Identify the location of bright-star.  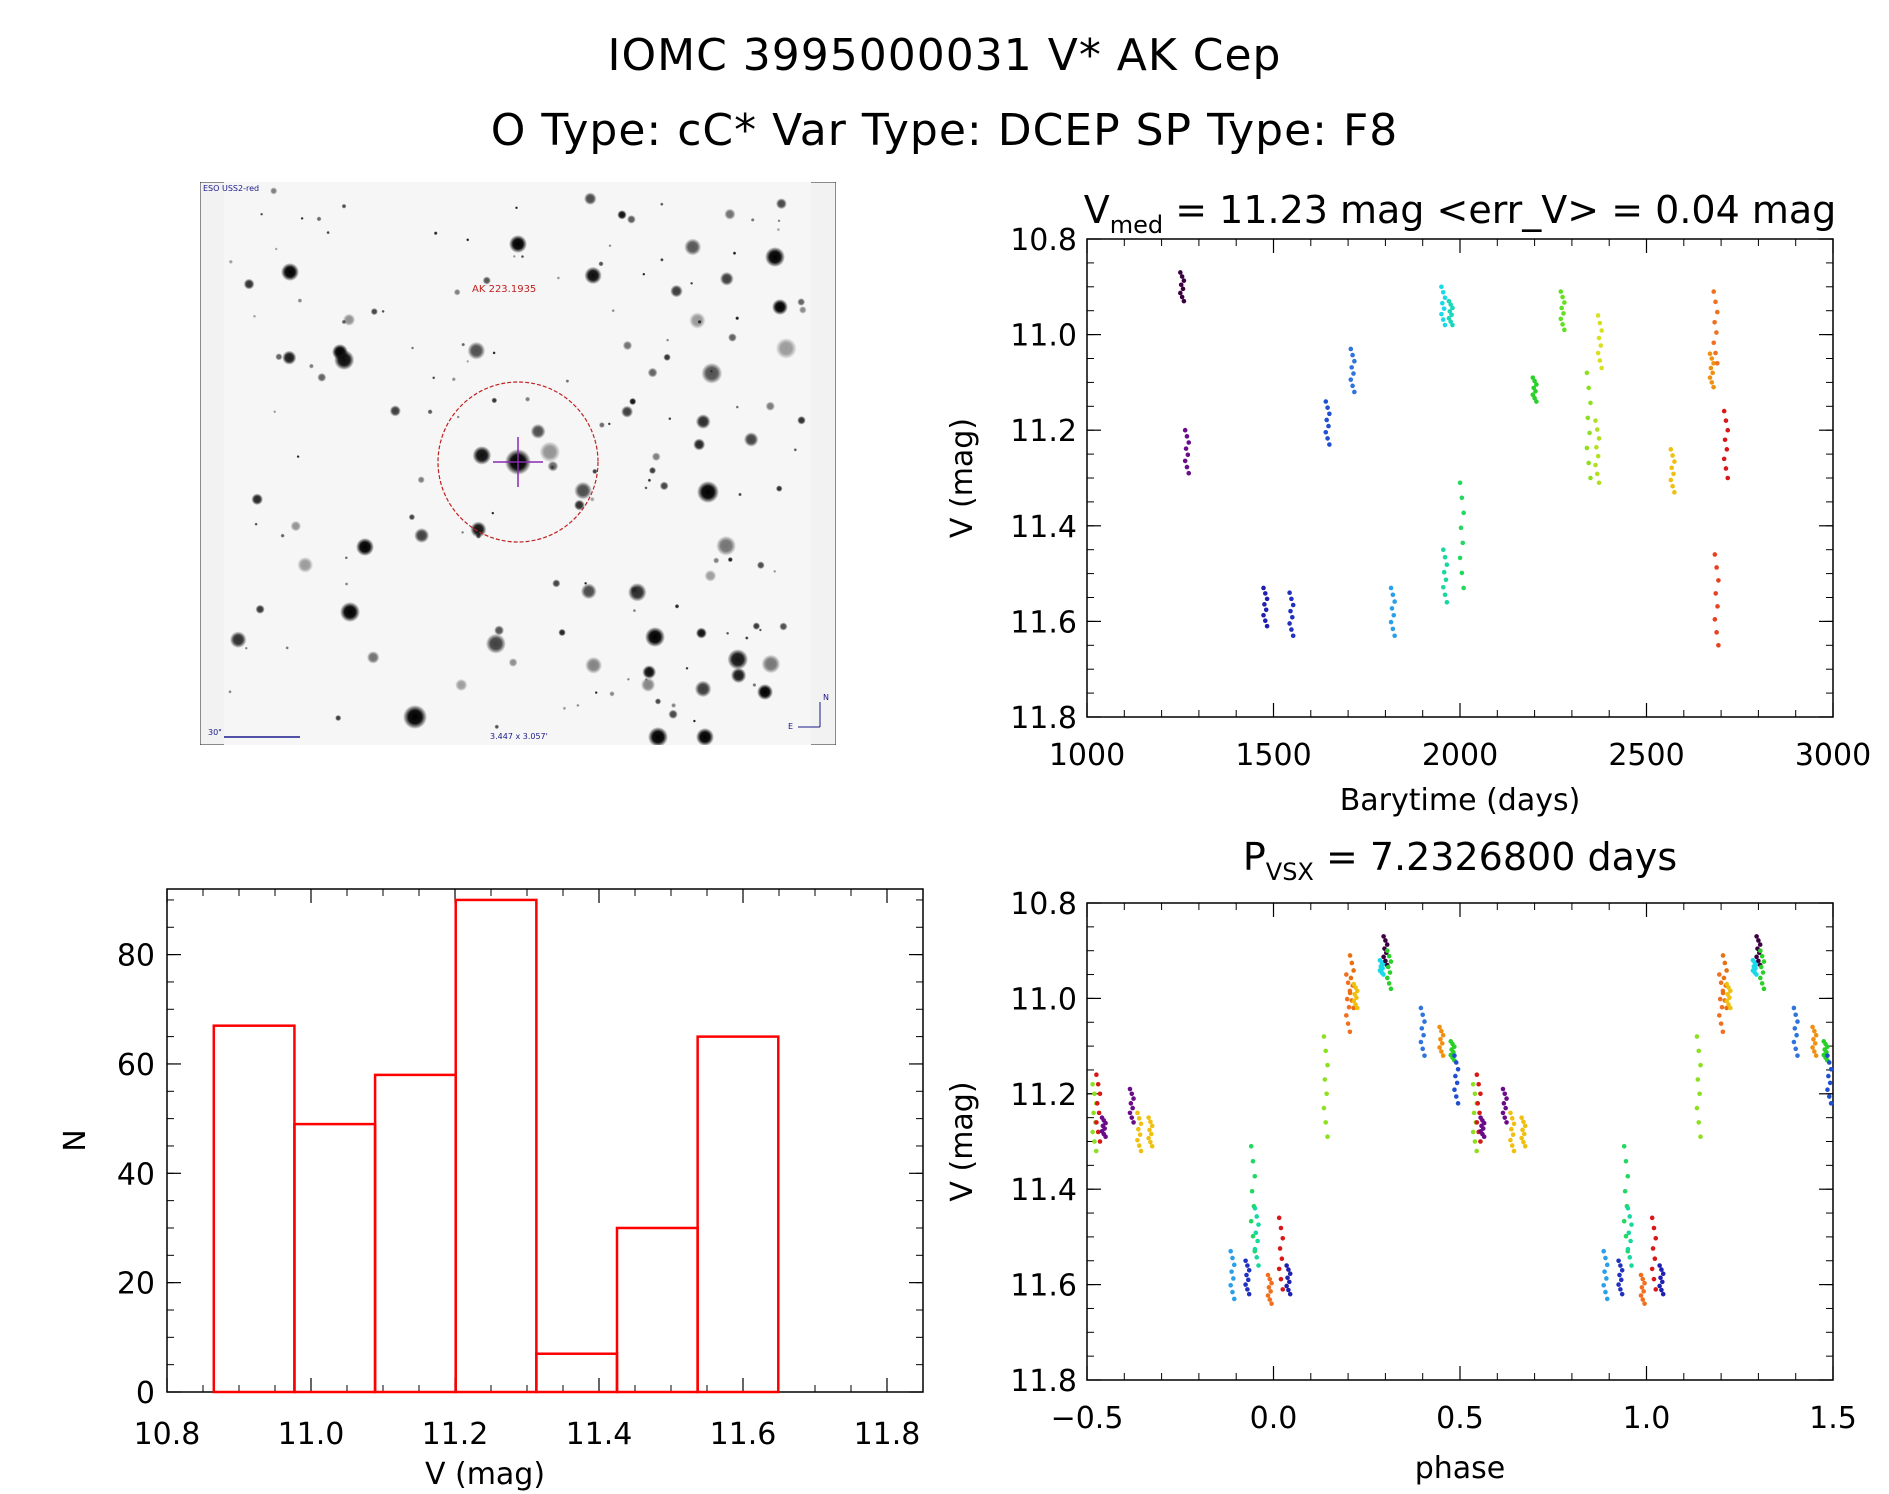
(705, 736).